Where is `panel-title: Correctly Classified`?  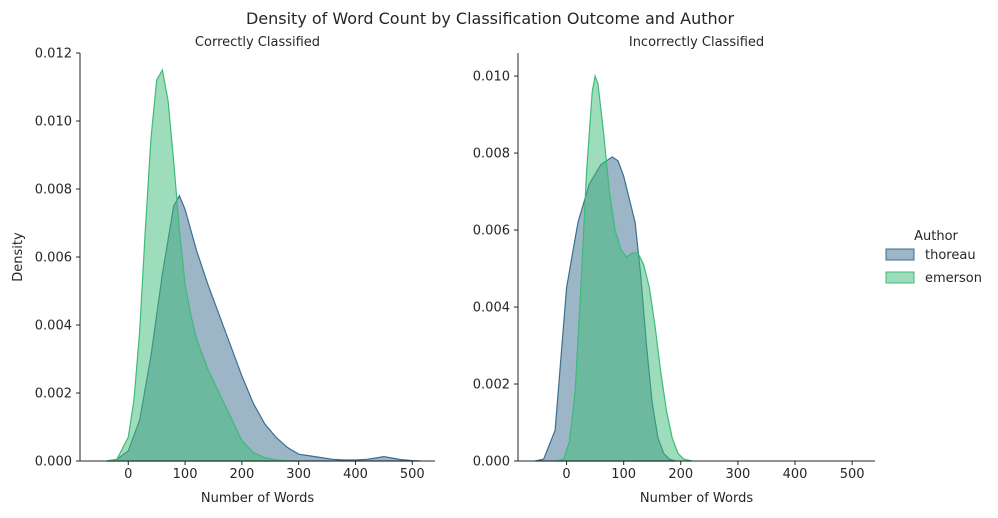
panel-title: Correctly Classified is located at coordinates (257, 42).